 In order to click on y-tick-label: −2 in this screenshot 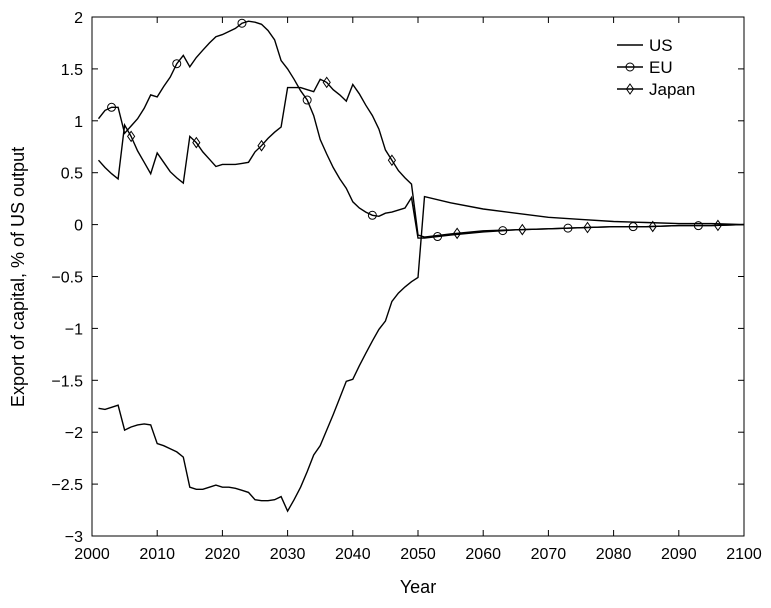, I will do `click(74, 433)`.